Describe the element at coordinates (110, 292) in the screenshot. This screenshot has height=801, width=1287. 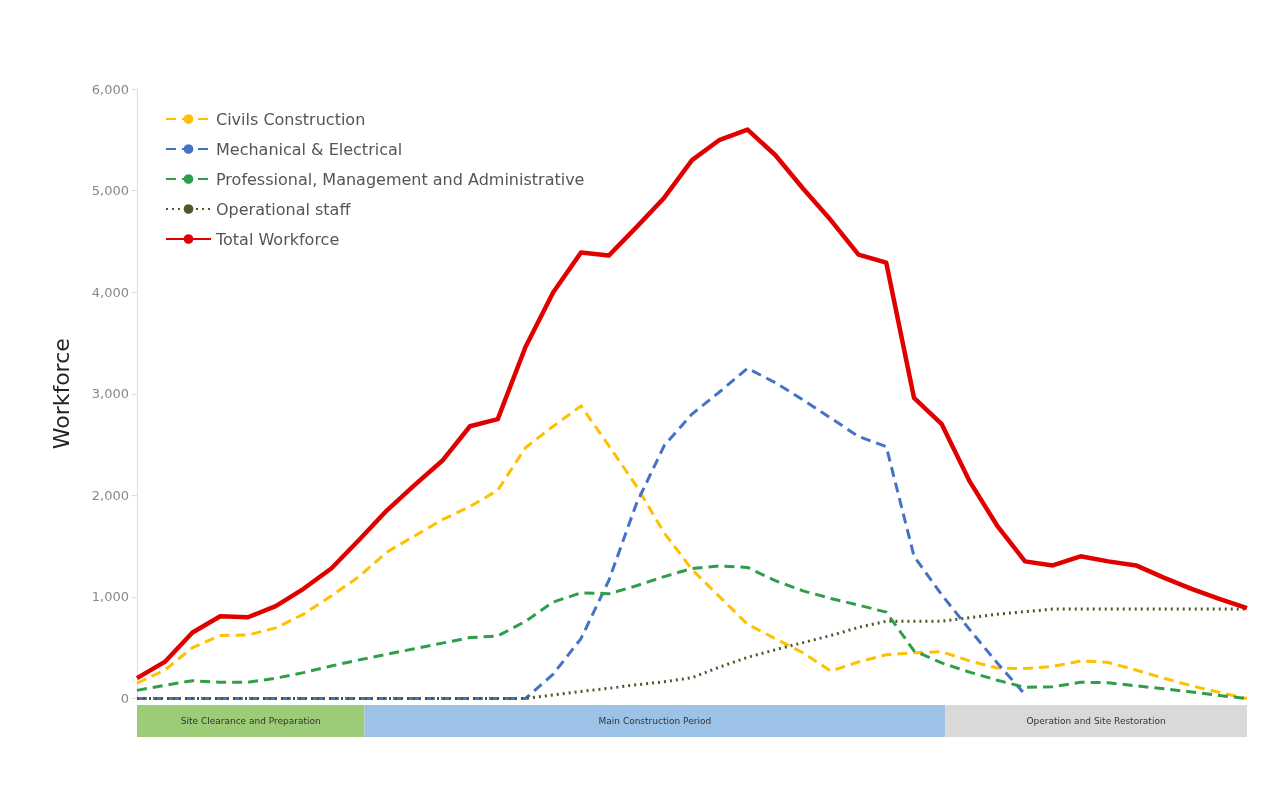
I see `y-tick-label: 4,000` at that location.